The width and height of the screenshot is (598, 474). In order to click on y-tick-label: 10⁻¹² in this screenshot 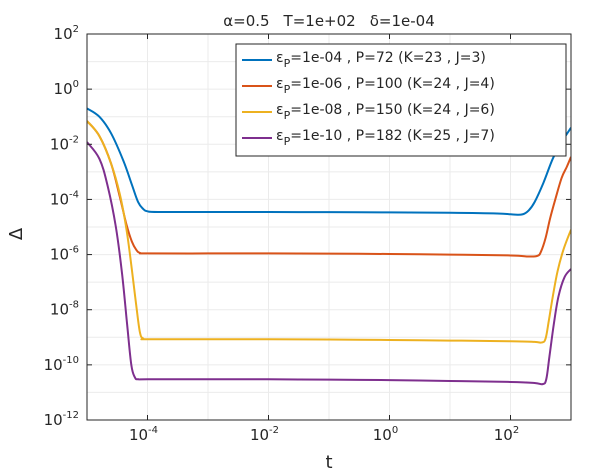, I will do `click(61, 419)`.